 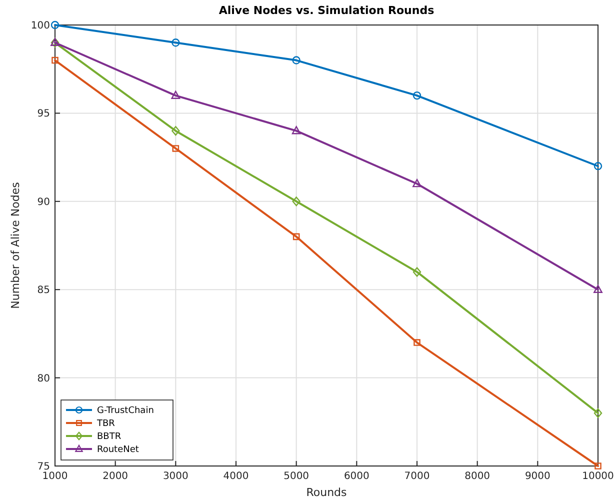 What do you see at coordinates (297, 476) in the screenshot?
I see `x-tick-label: 5000` at bounding box center [297, 476].